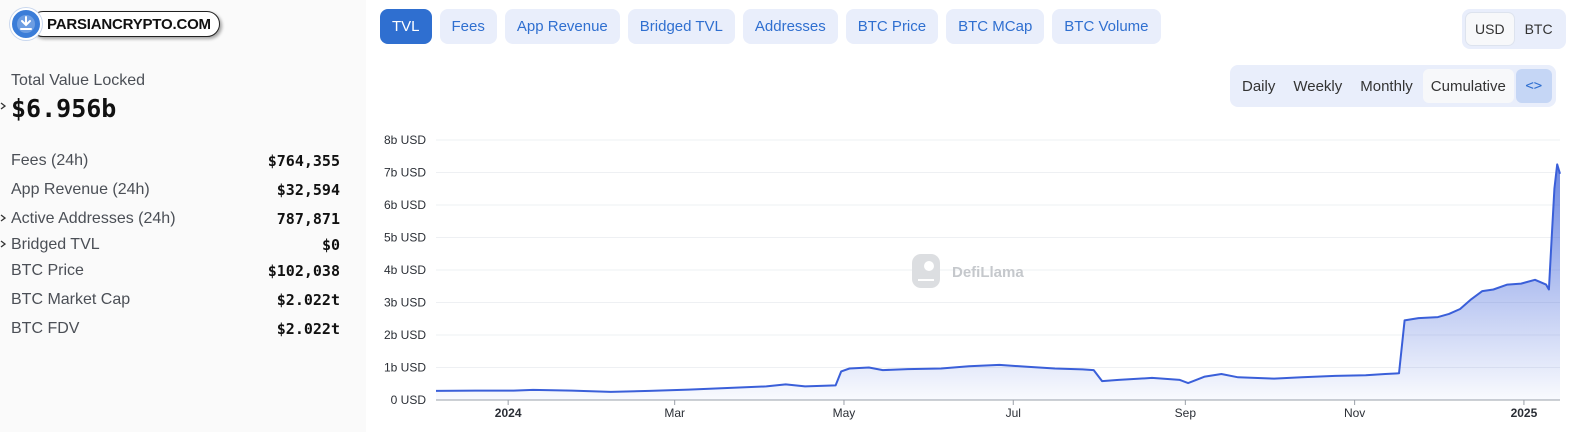 This screenshot has width=1575, height=432. Describe the element at coordinates (175, 271) in the screenshot. I see `stat-row-btc-price: BTC Price $102,038` at that location.